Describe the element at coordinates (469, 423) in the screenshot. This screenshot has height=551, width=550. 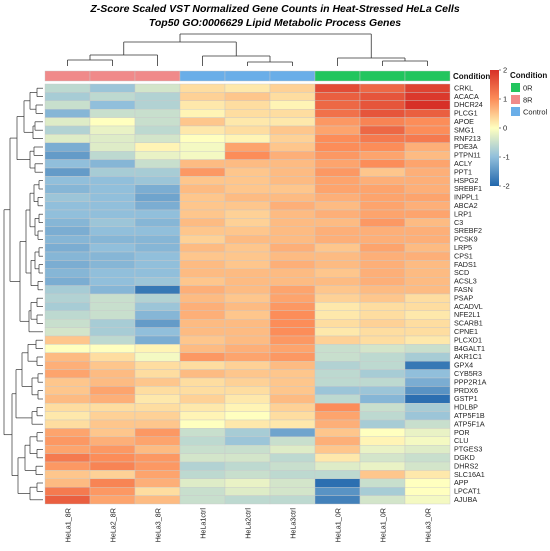
I see `row-label: ATP5F1A` at that location.